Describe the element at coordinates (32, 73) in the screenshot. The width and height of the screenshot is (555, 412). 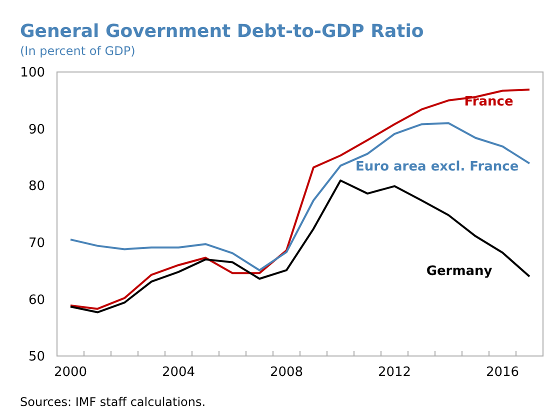
I see `y-tick-label: 100` at that location.